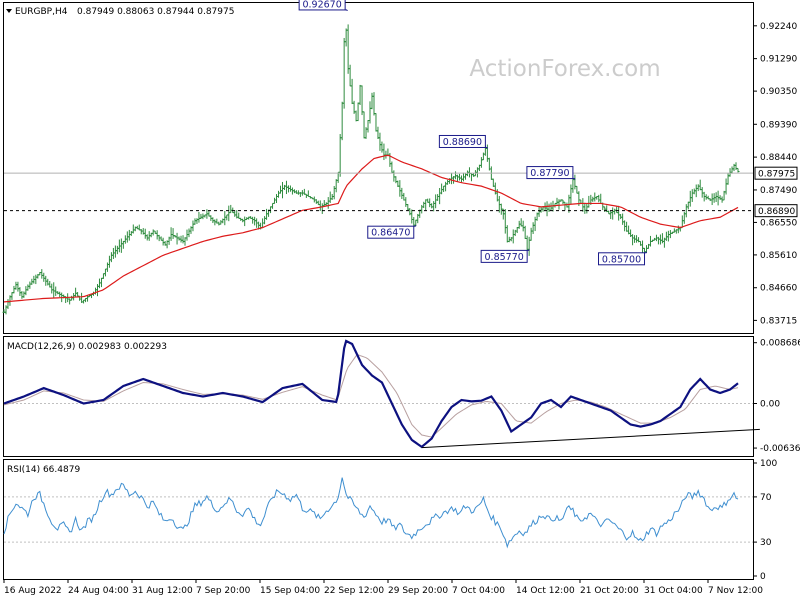  Describe the element at coordinates (780, 344) in the screenshot. I see `macd-y-tick-label: 0.008686` at that location.